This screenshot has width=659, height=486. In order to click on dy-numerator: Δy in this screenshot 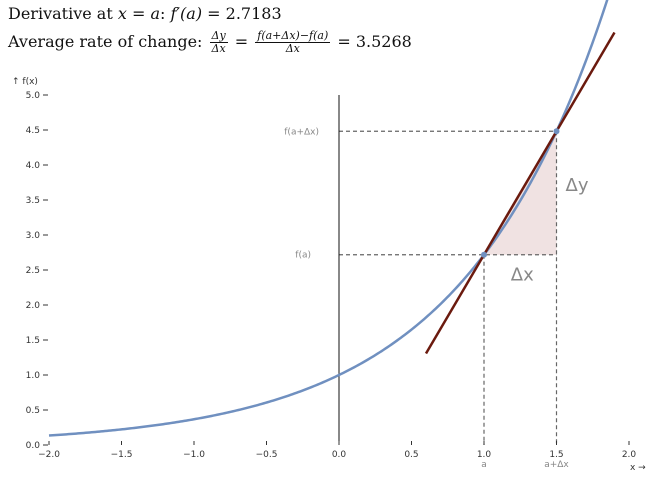, I will do `click(218, 36)`.